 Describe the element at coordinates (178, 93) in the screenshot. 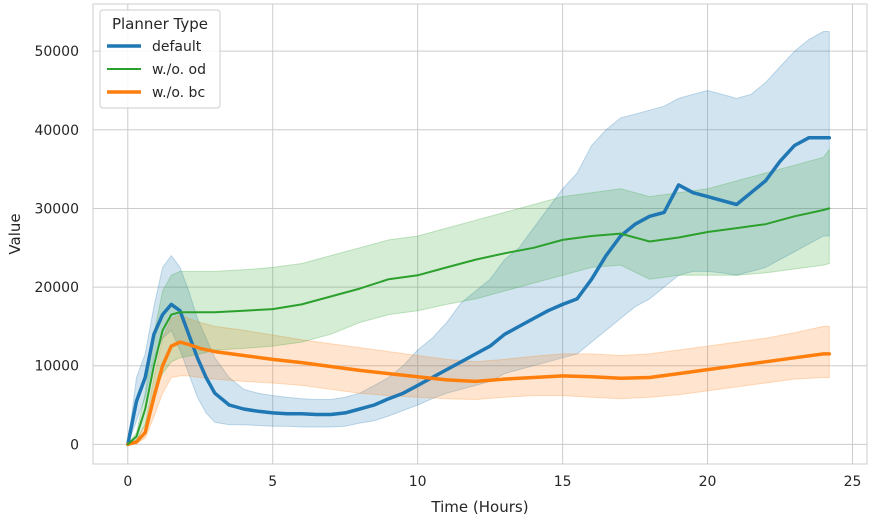

I see `legend-label: w./o. bc` at that location.